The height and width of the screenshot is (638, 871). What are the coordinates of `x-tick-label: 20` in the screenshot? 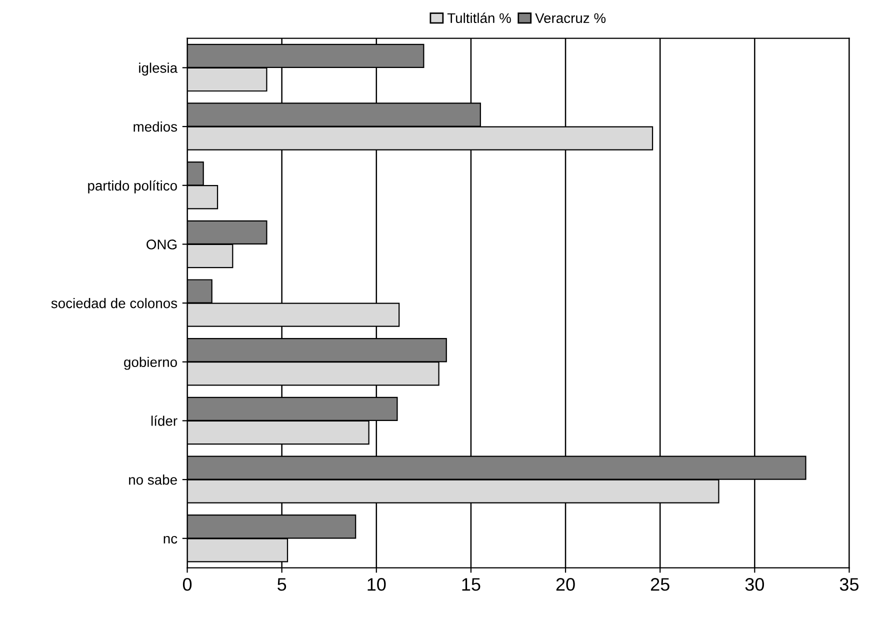 It's located at (565, 584).